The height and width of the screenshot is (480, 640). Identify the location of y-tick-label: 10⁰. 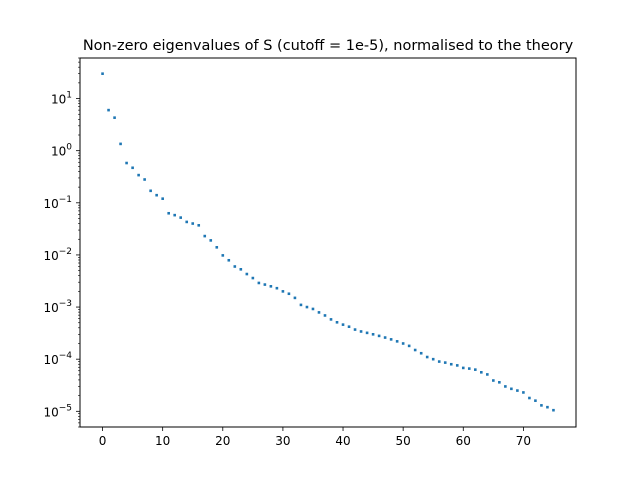
(61, 151).